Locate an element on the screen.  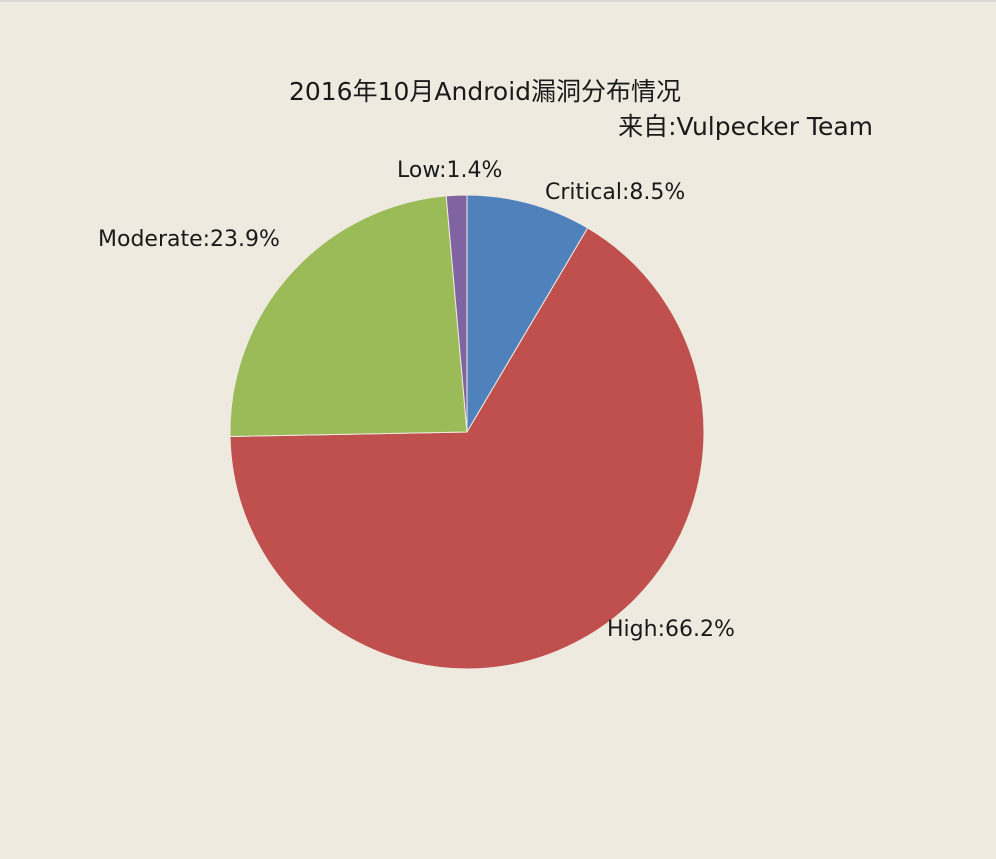
slice-label-critical: Critical:8.5% is located at coordinates (615, 192).